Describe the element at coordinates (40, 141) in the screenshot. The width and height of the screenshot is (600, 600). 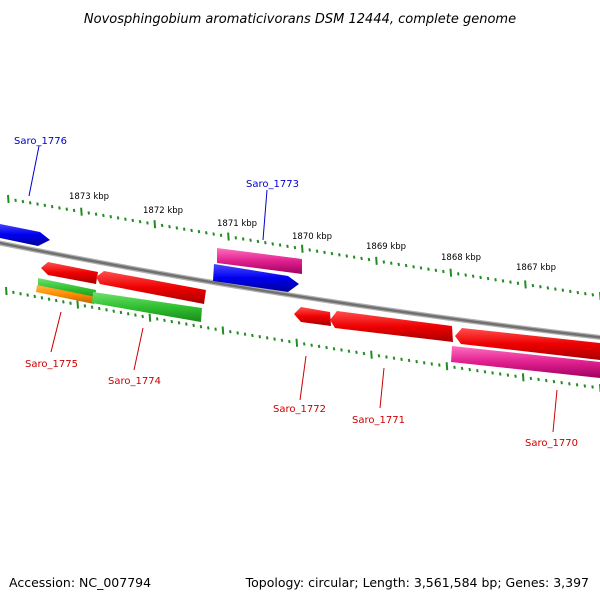
I see `gene-label-saro-1776: Saro_1776` at that location.